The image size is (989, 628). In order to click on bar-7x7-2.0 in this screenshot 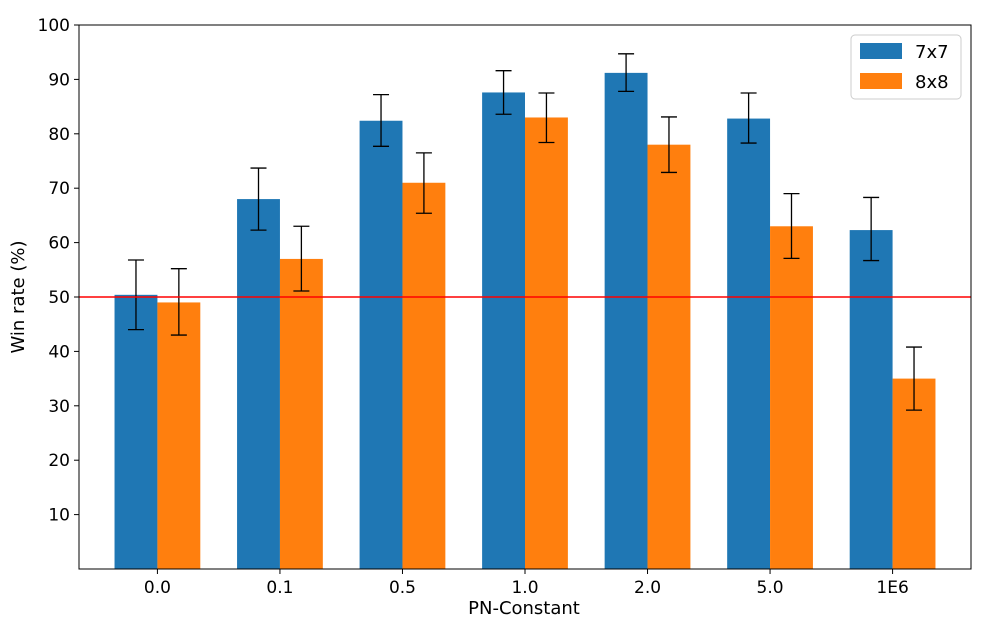, I will do `click(626, 320)`.